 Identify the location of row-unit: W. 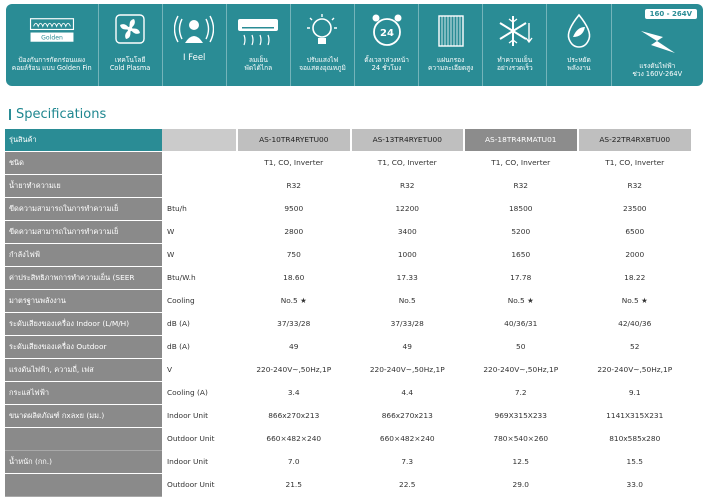
(199, 232).